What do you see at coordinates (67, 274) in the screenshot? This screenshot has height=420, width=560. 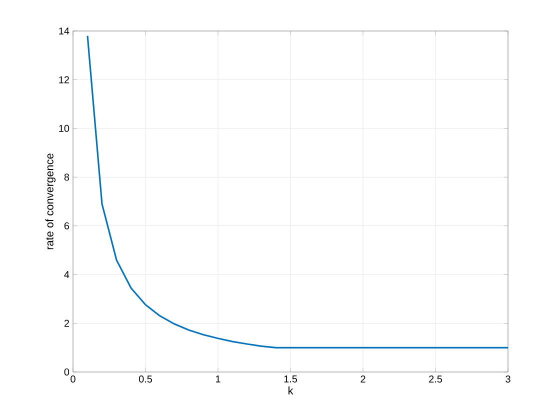 I see `y-tick-label: 4` at bounding box center [67, 274].